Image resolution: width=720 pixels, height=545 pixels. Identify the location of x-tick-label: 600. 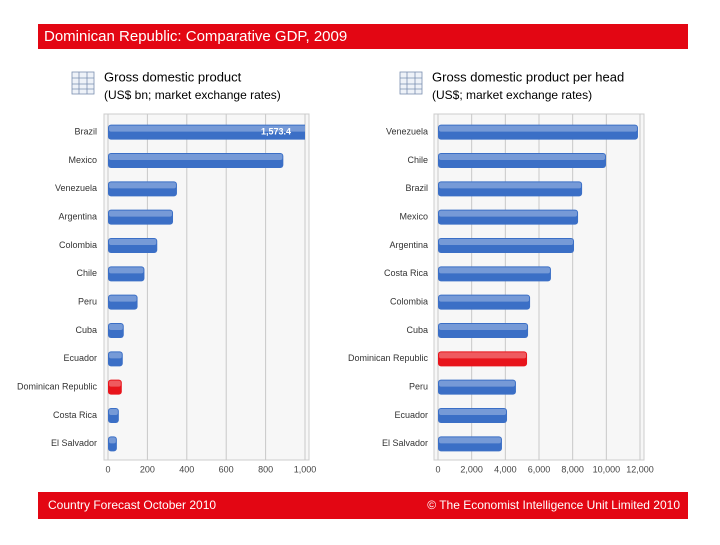
(226, 469).